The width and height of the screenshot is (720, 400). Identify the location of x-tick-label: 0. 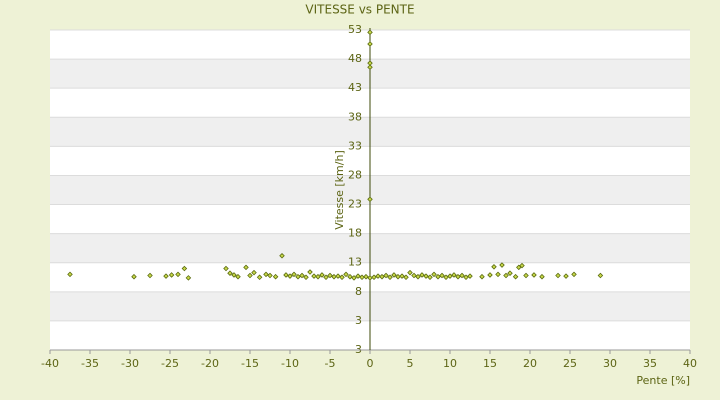
(370, 363).